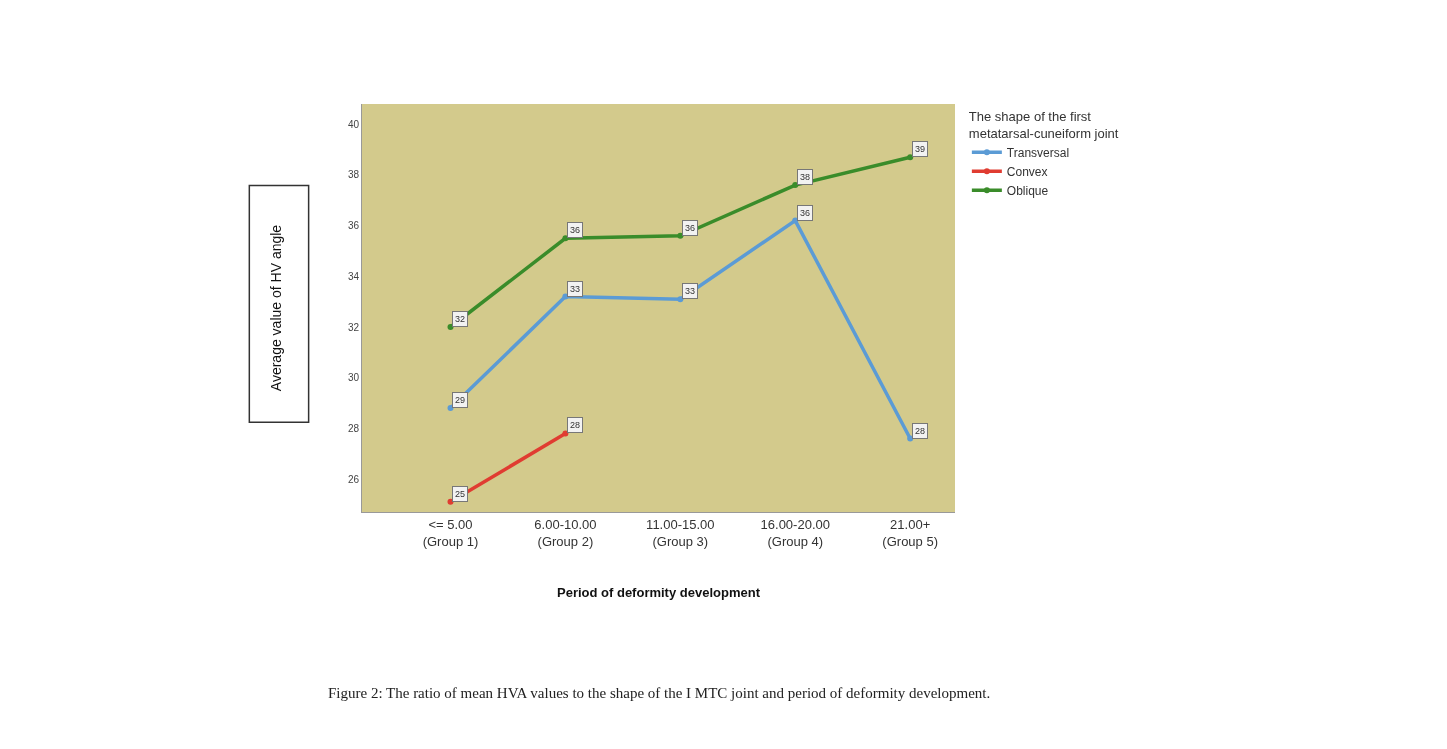 This screenshot has width=1447, height=749. What do you see at coordinates (920, 149) in the screenshot?
I see `data-label: 39` at bounding box center [920, 149].